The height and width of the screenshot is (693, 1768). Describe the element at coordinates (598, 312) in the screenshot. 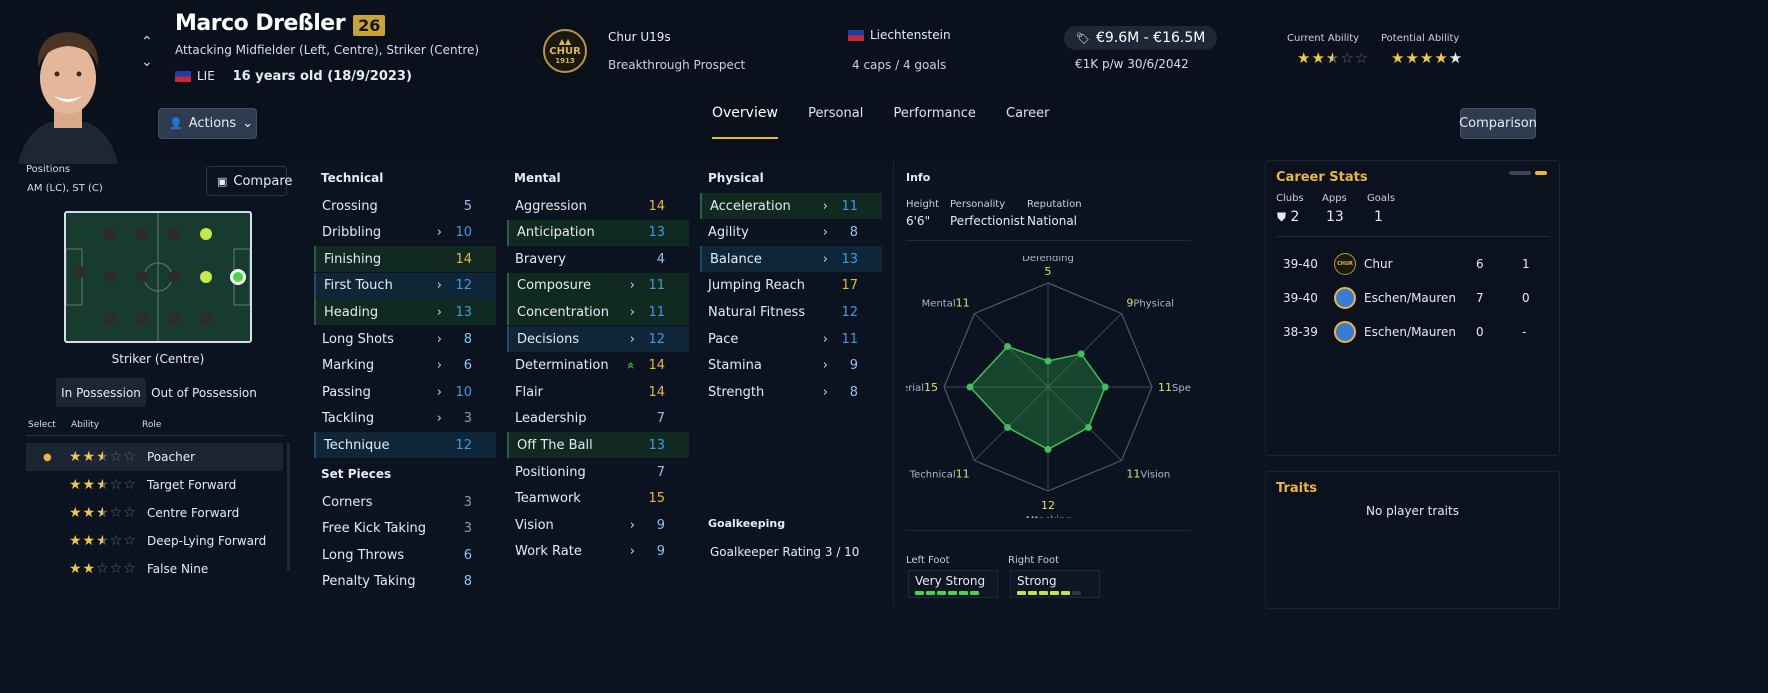

I see `attribute-row: Concentration › 11` at that location.